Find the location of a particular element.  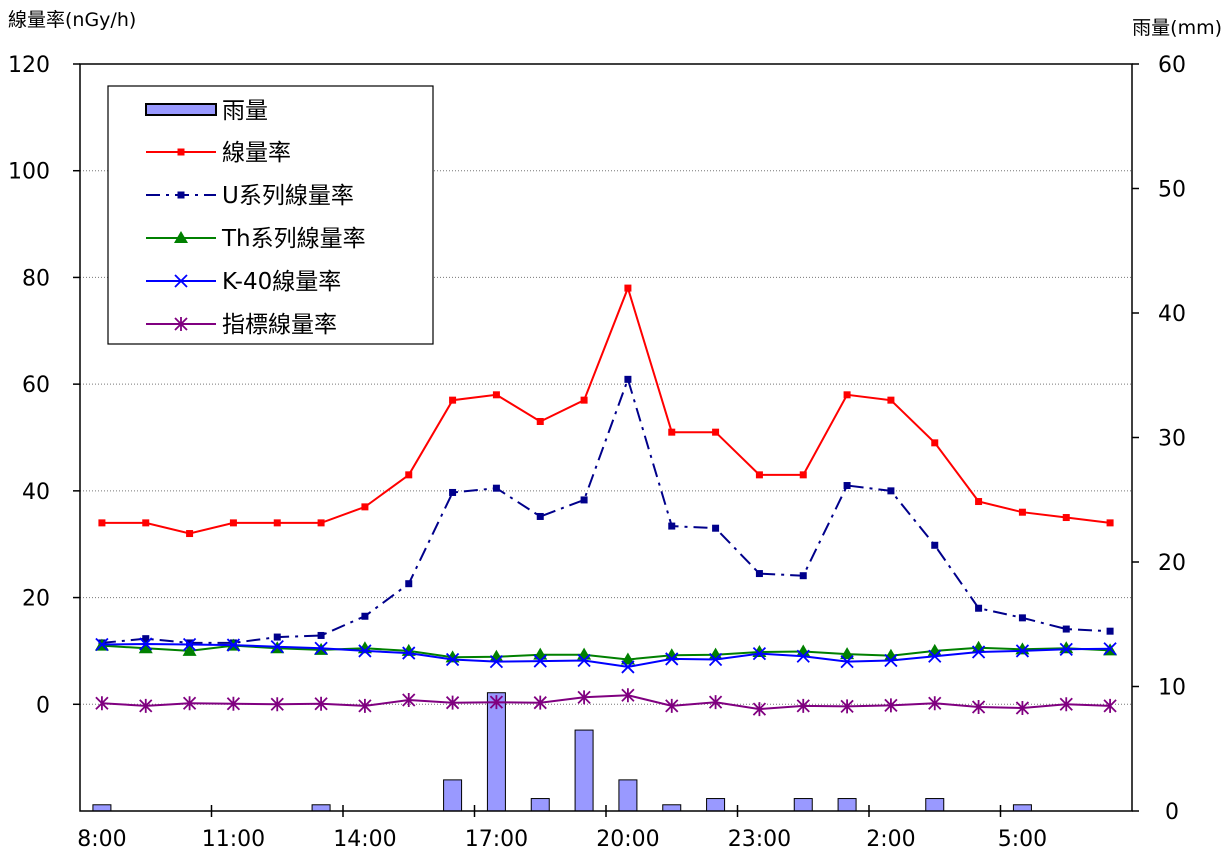

right-axis-label: 雨量(mm) is located at coordinates (1177, 28).